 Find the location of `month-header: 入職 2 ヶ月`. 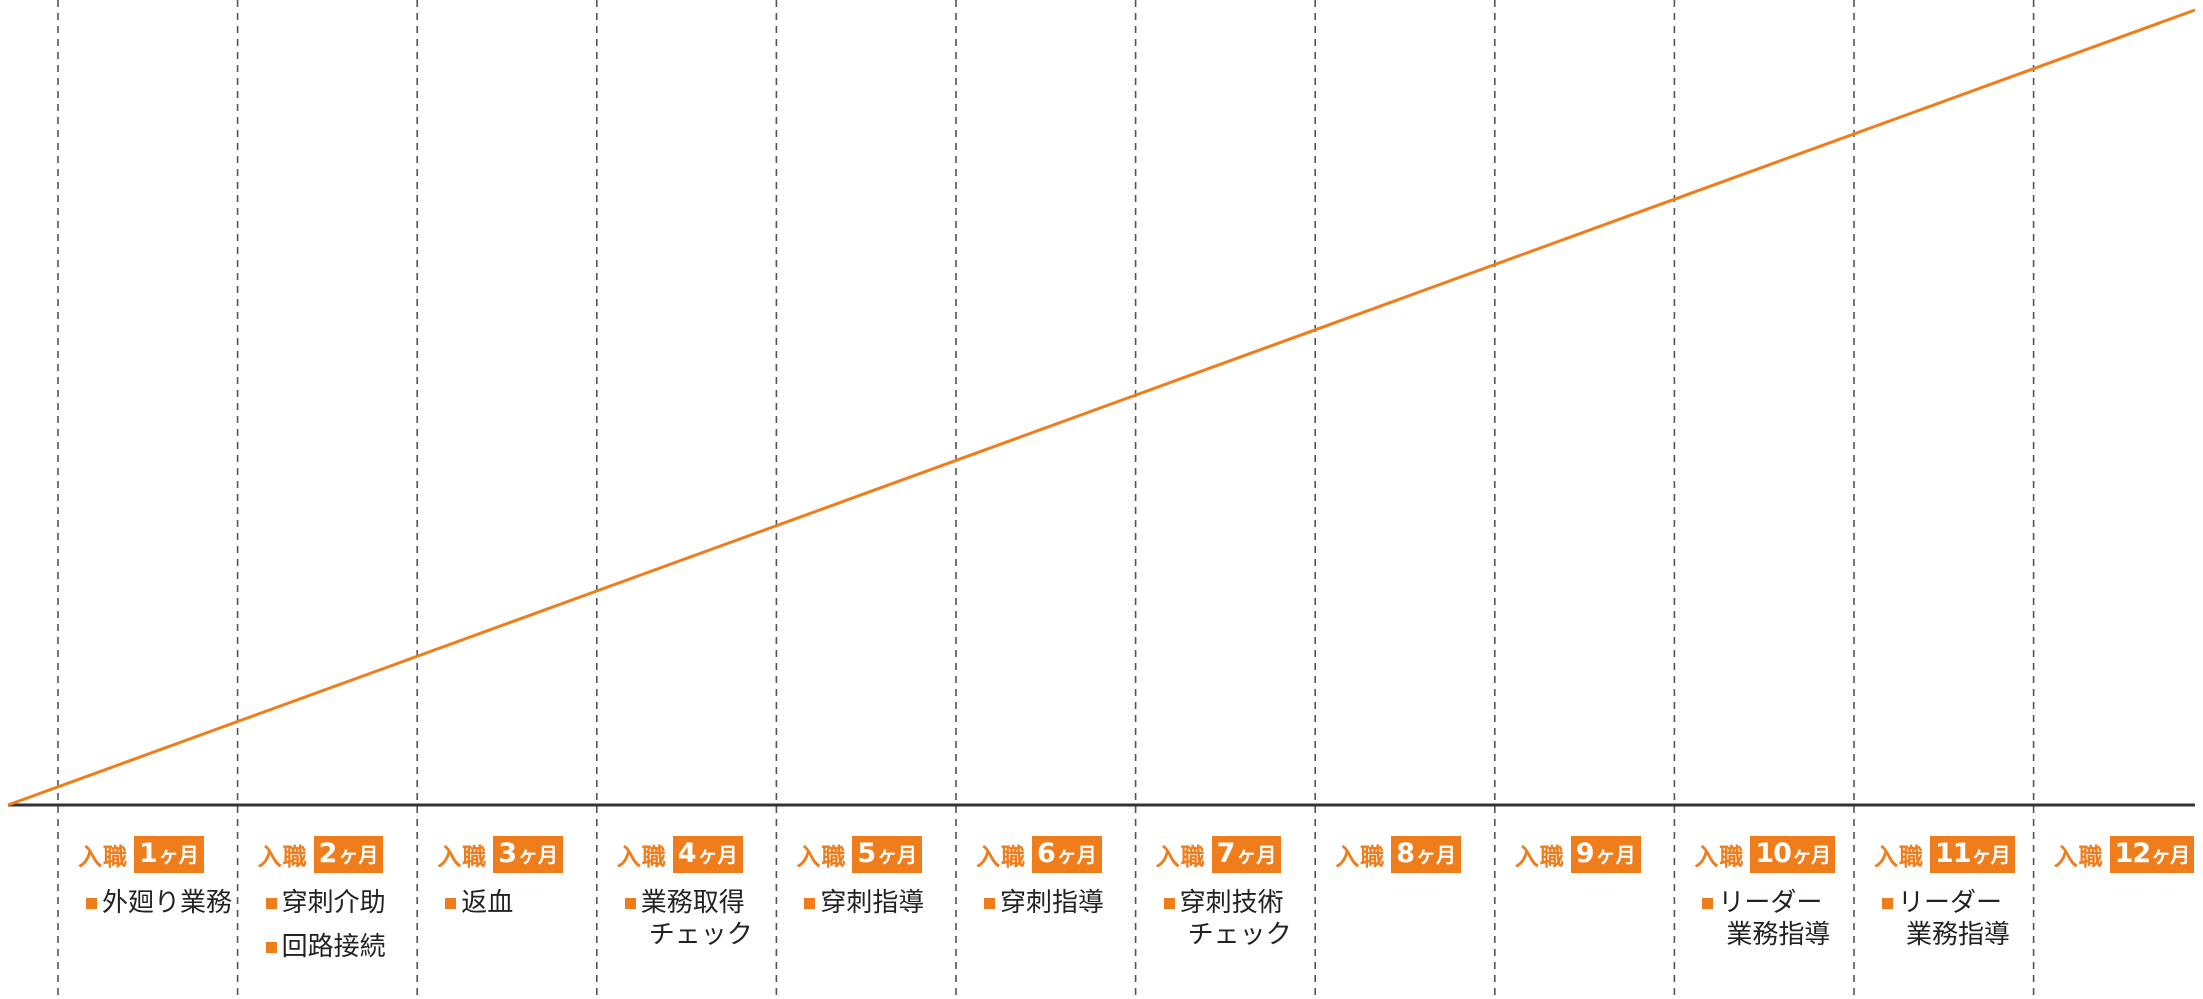

month-header: 入職 2 ヶ月 is located at coordinates (345, 854).